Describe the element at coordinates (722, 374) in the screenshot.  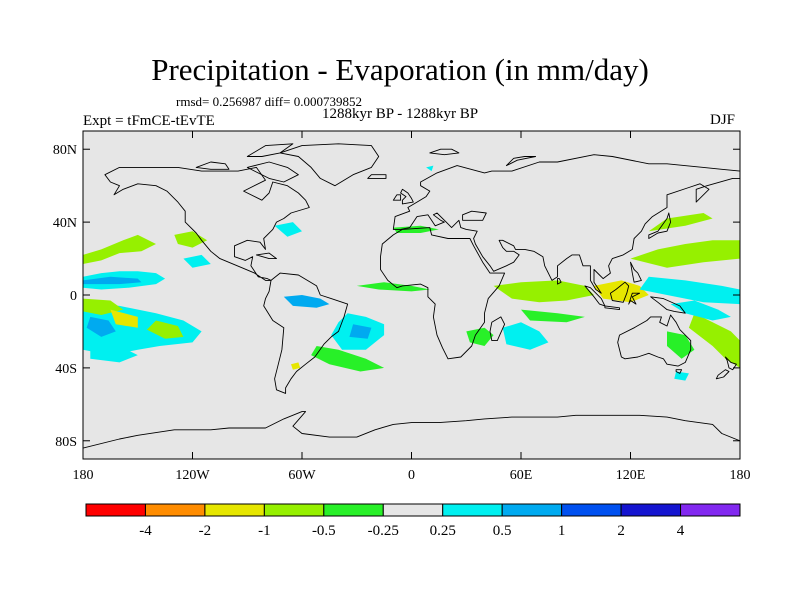
I see `coastline-new-zealand-s` at that location.